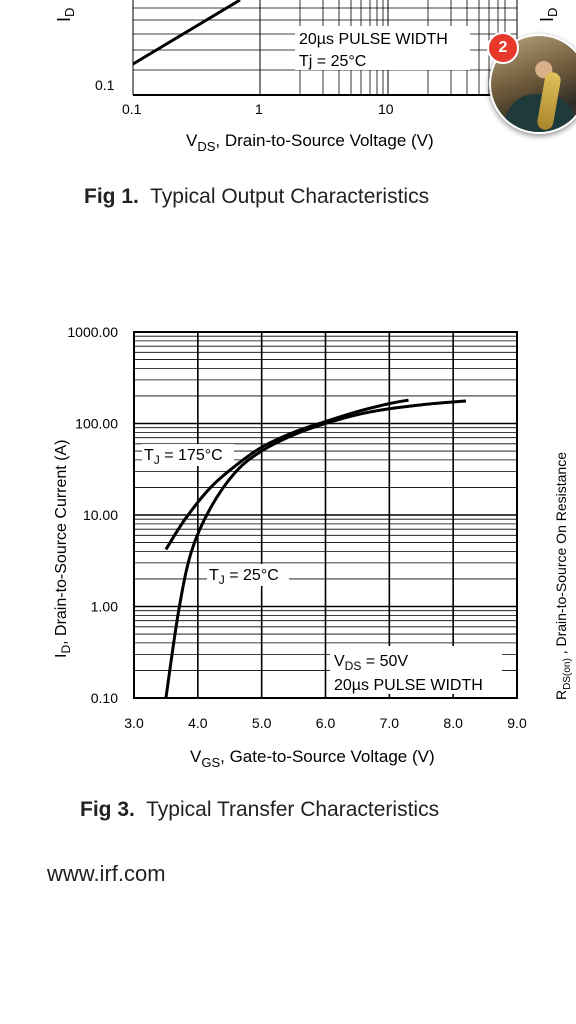 This screenshot has width=576, height=1024. I want to click on fig1-annotation-pulse: 20µs PULSE WIDTH, so click(373, 39).